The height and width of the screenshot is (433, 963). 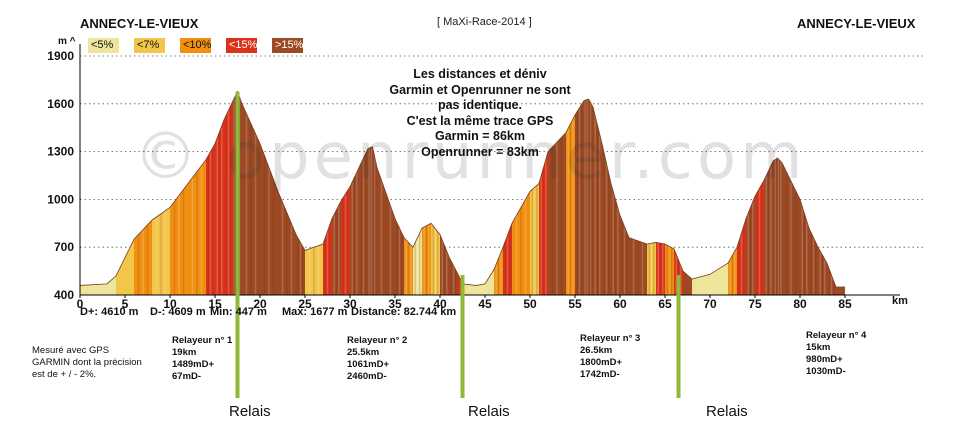 What do you see at coordinates (250, 411) in the screenshot?
I see `relais-label-1: Relais` at bounding box center [250, 411].